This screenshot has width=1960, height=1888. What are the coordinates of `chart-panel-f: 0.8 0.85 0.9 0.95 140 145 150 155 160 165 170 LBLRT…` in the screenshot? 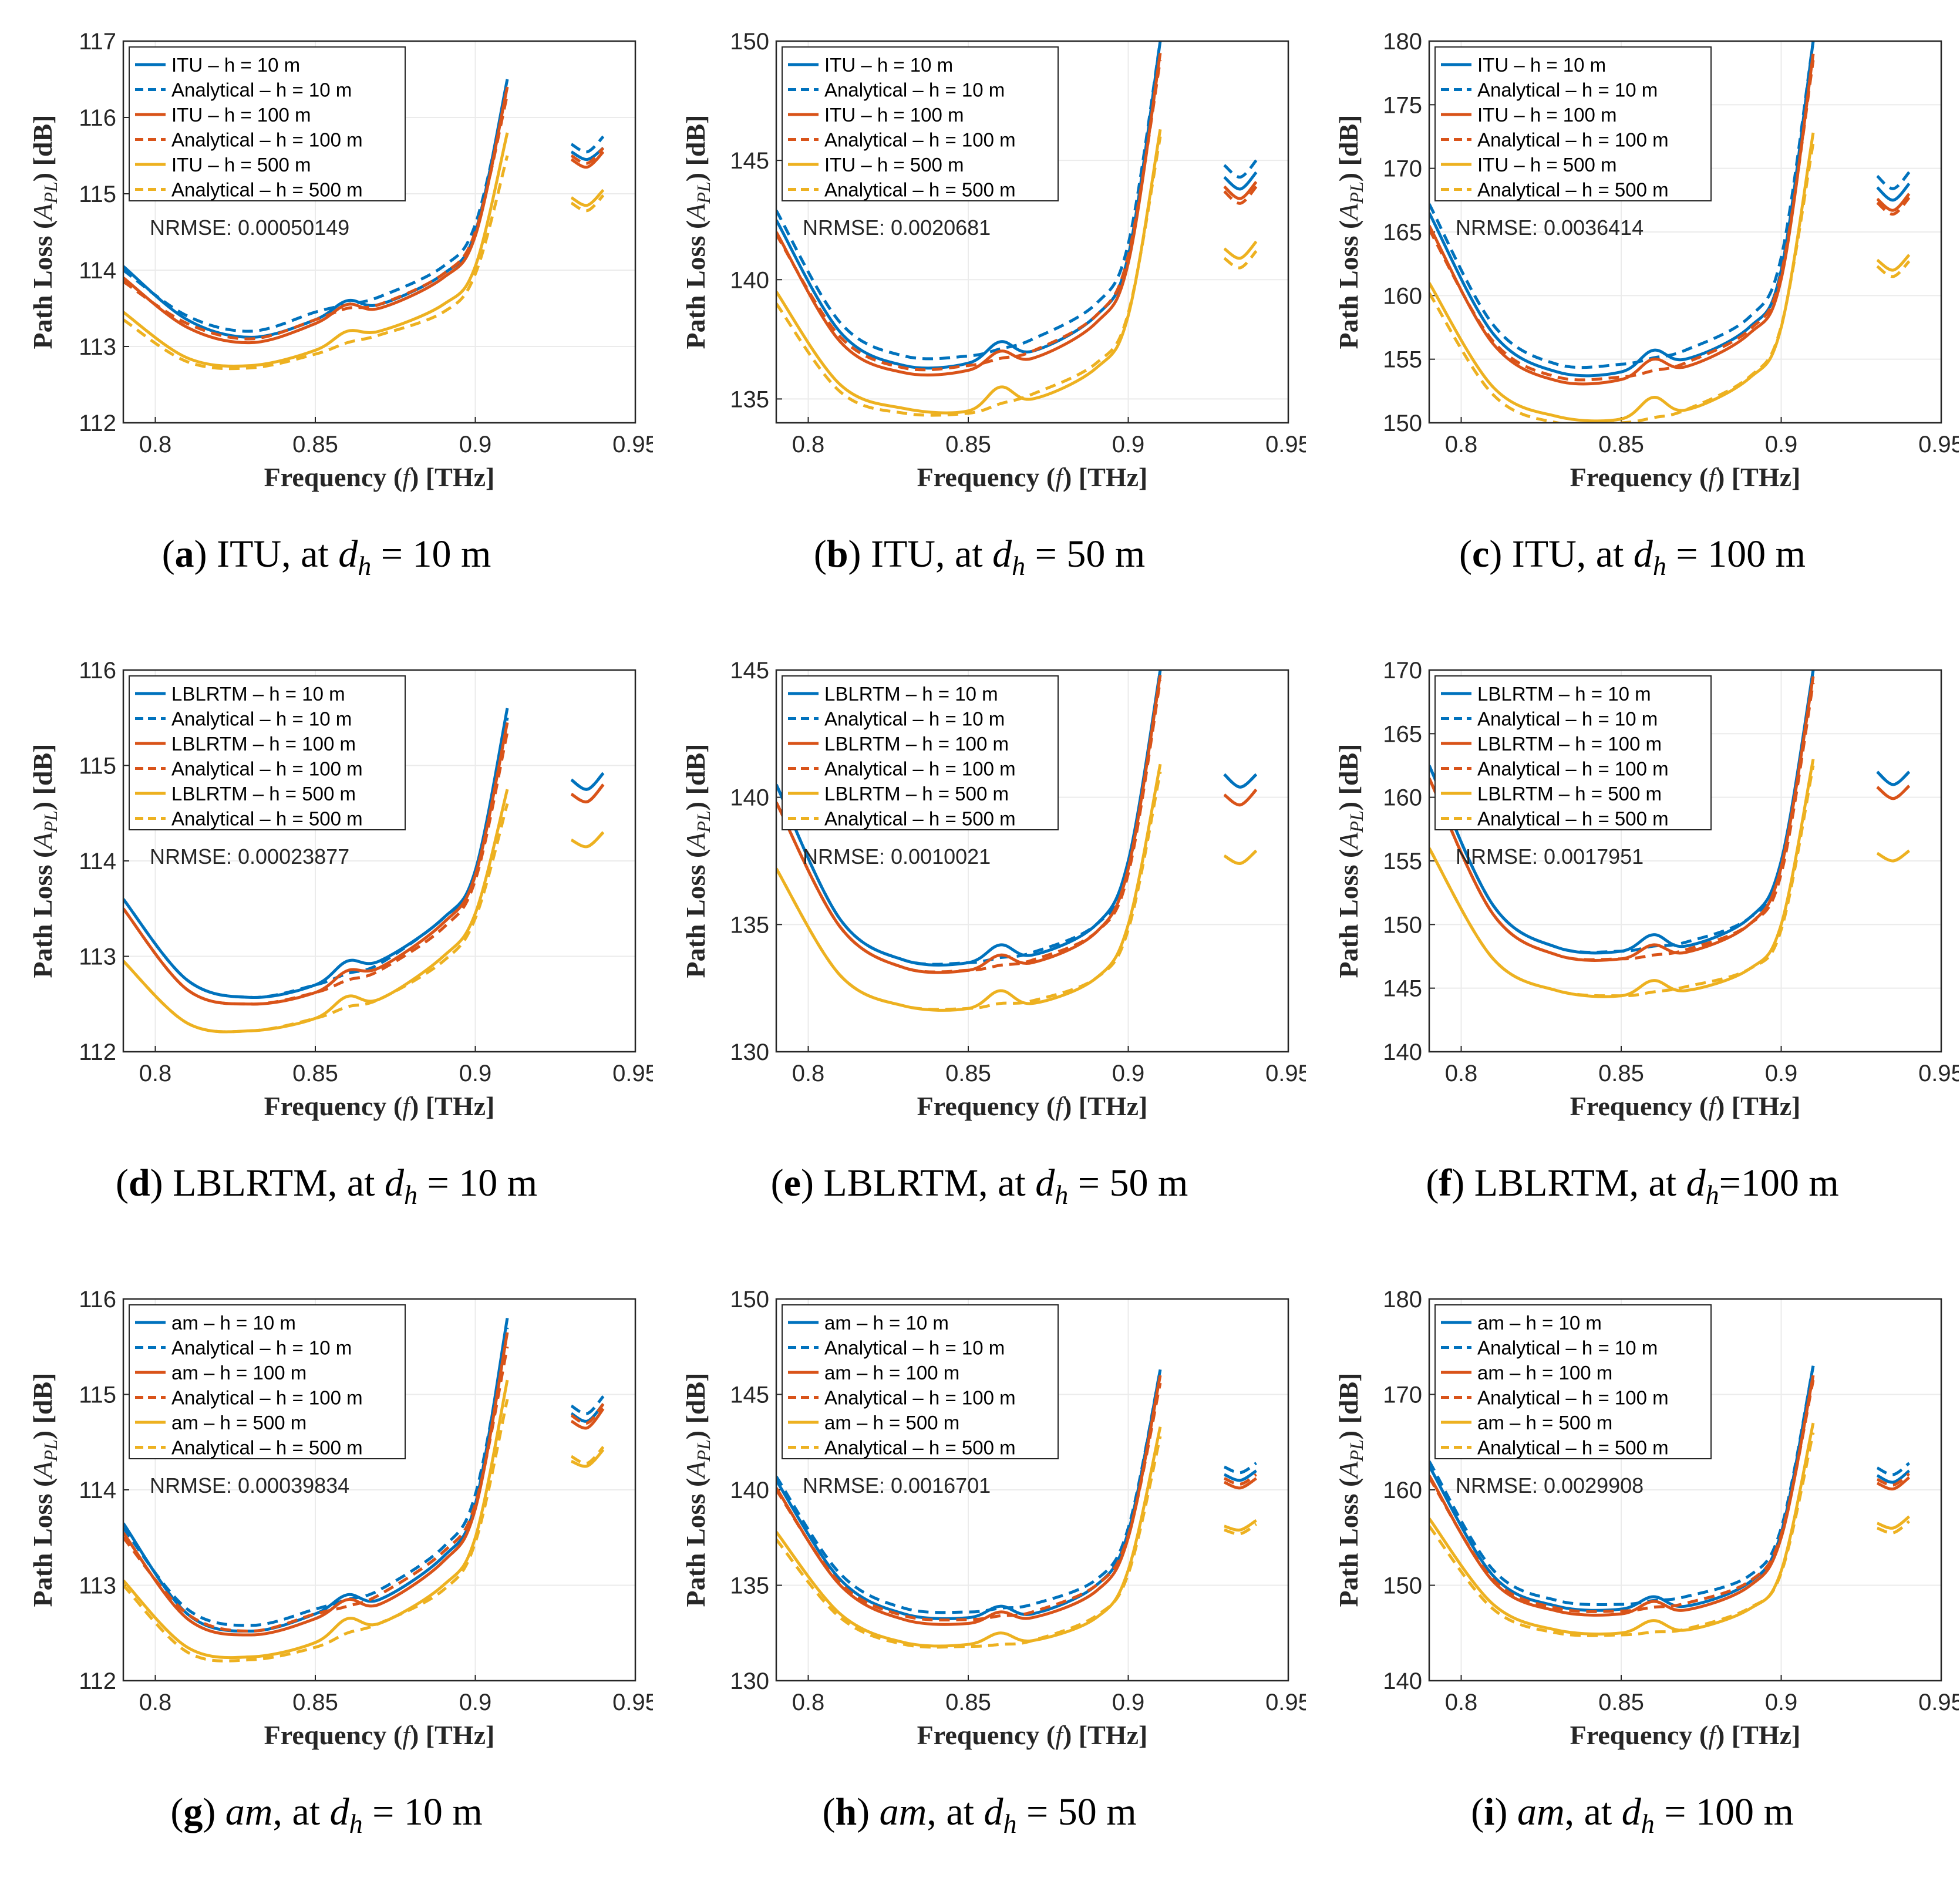 It's located at (1632, 943).